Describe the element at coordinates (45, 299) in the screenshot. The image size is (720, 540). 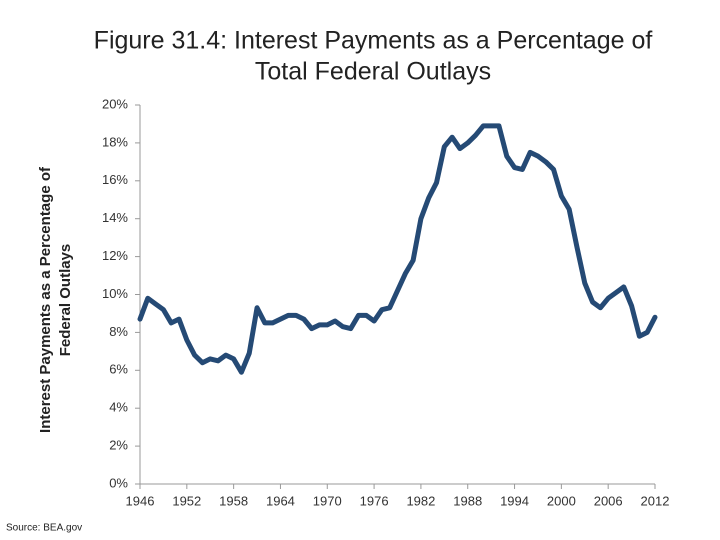
I see `y-axis-label-line: Interest Payments as a Percentage of` at that location.